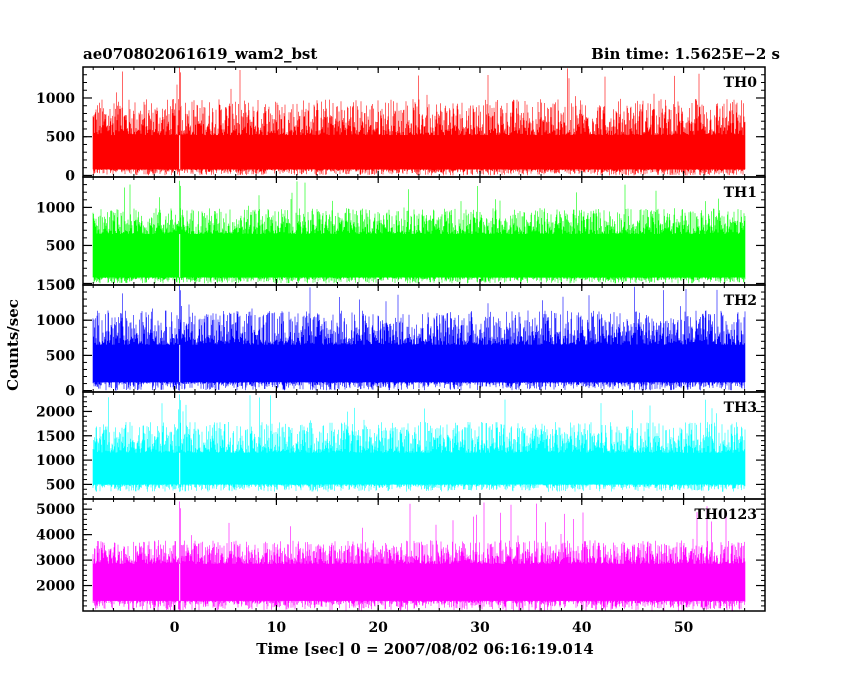 Image resolution: width=850 pixels, height=680 pixels. Describe the element at coordinates (378, 628) in the screenshot. I see `x-tick-label: 20` at that location.